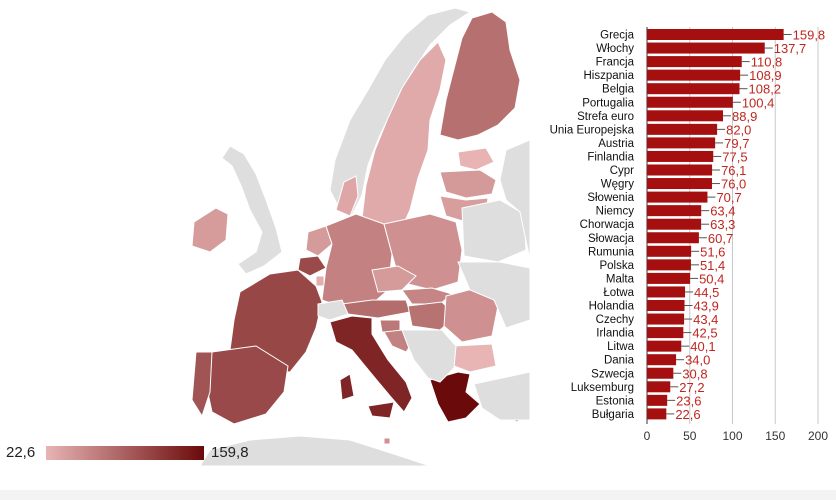 The width and height of the screenshot is (836, 500). Describe the element at coordinates (765, 75) in the screenshot. I see `value-label: 108,9` at that location.